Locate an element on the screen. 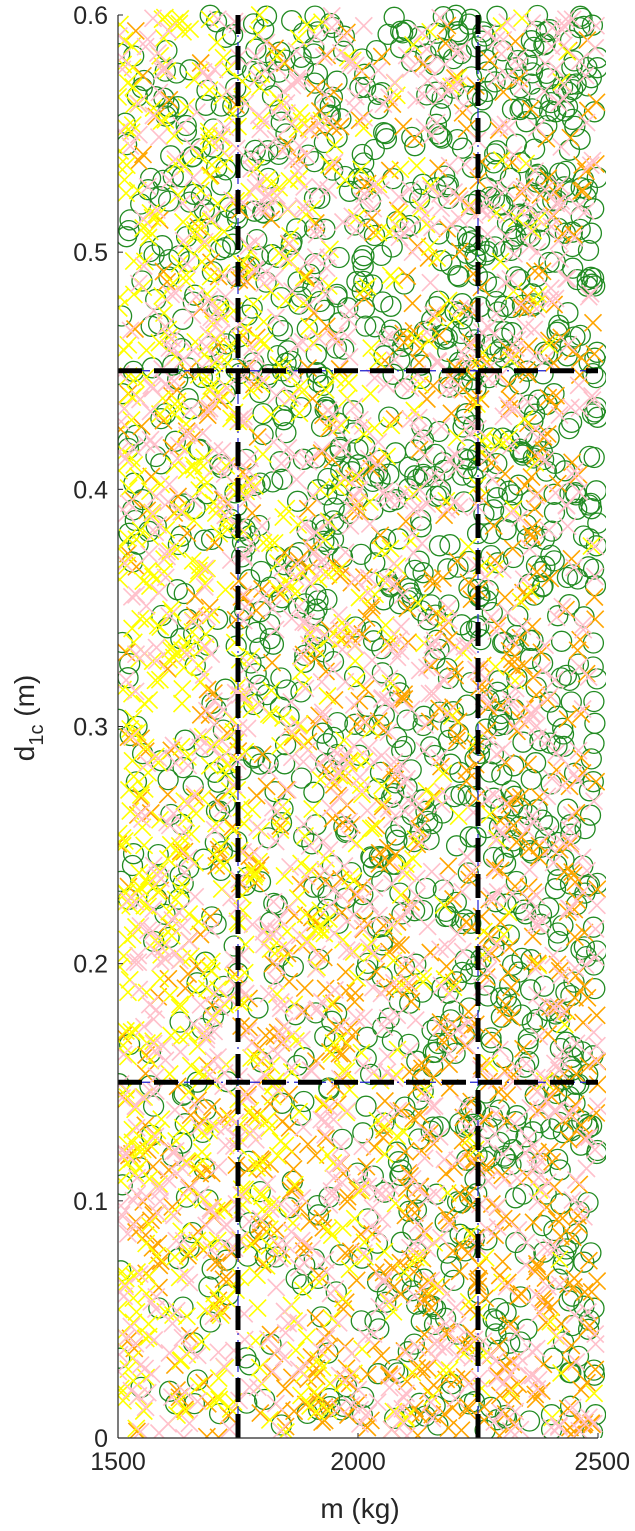 The image size is (635, 1531). x-axis-label: m (kg) is located at coordinates (359, 1508).